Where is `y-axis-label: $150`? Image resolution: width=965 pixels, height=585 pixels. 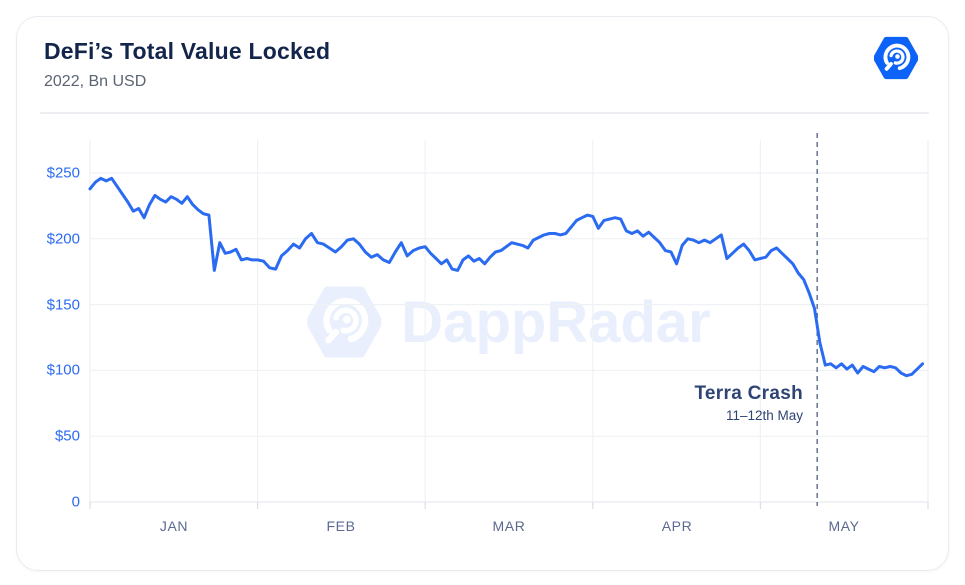 y-axis-label: $150 is located at coordinates (63, 305).